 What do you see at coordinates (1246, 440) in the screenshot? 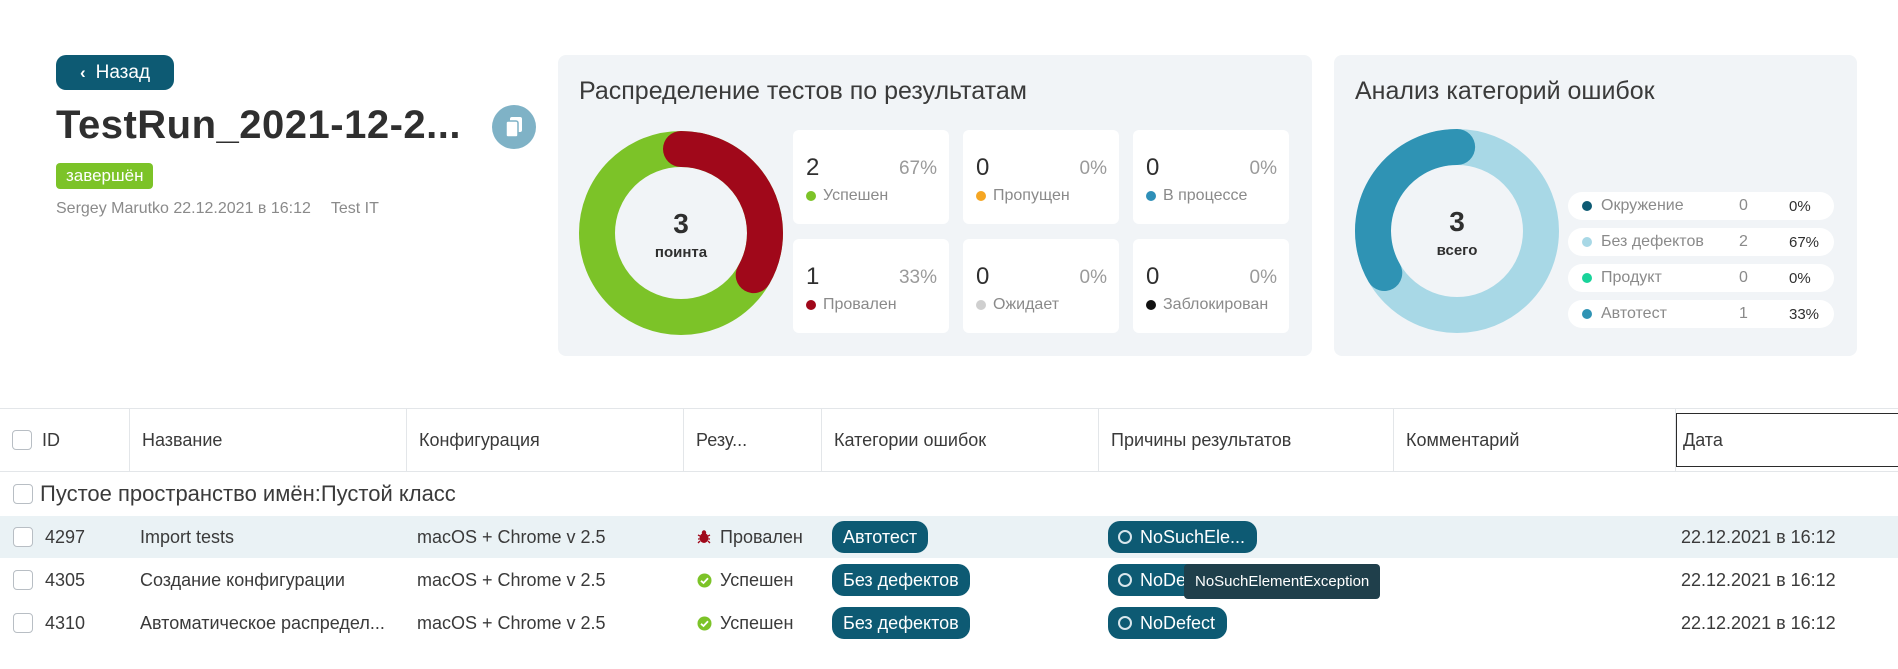
I see `column-header-result-reasons: Причины результатов` at bounding box center [1246, 440].